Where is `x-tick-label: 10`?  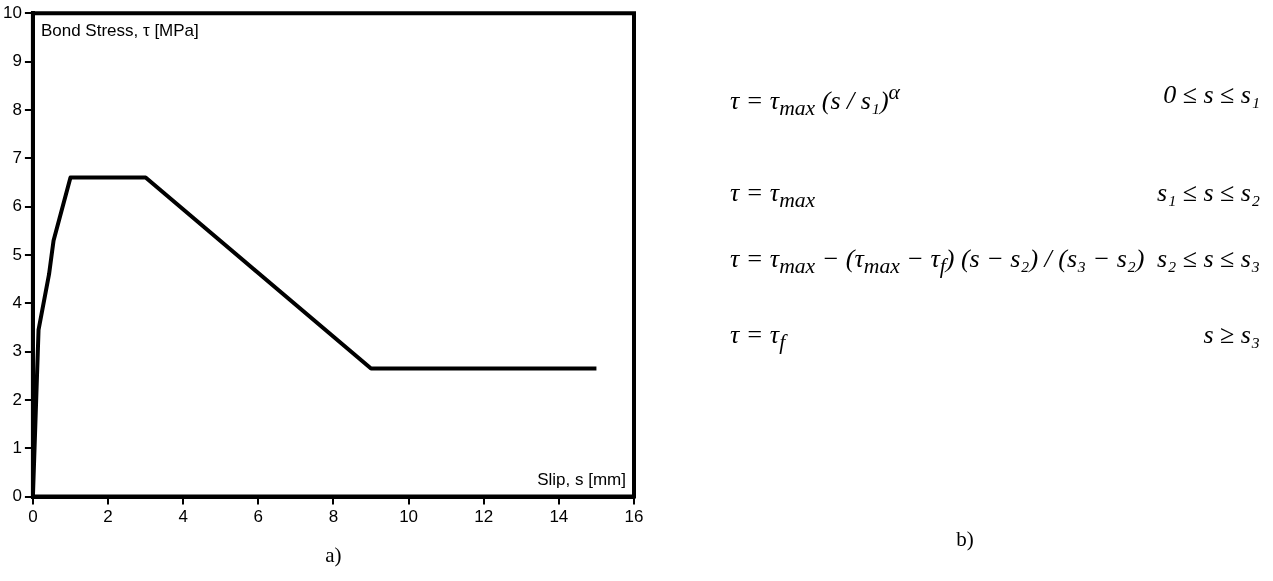
x-tick-label: 10 is located at coordinates (409, 517).